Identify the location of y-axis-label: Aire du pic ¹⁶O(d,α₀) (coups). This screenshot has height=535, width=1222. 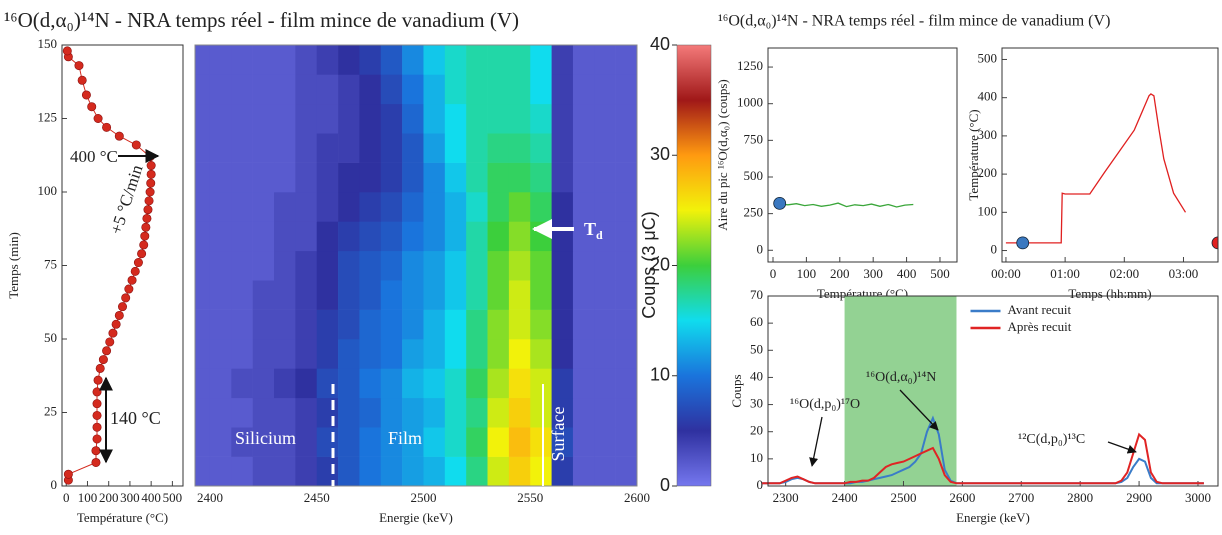
(722, 155).